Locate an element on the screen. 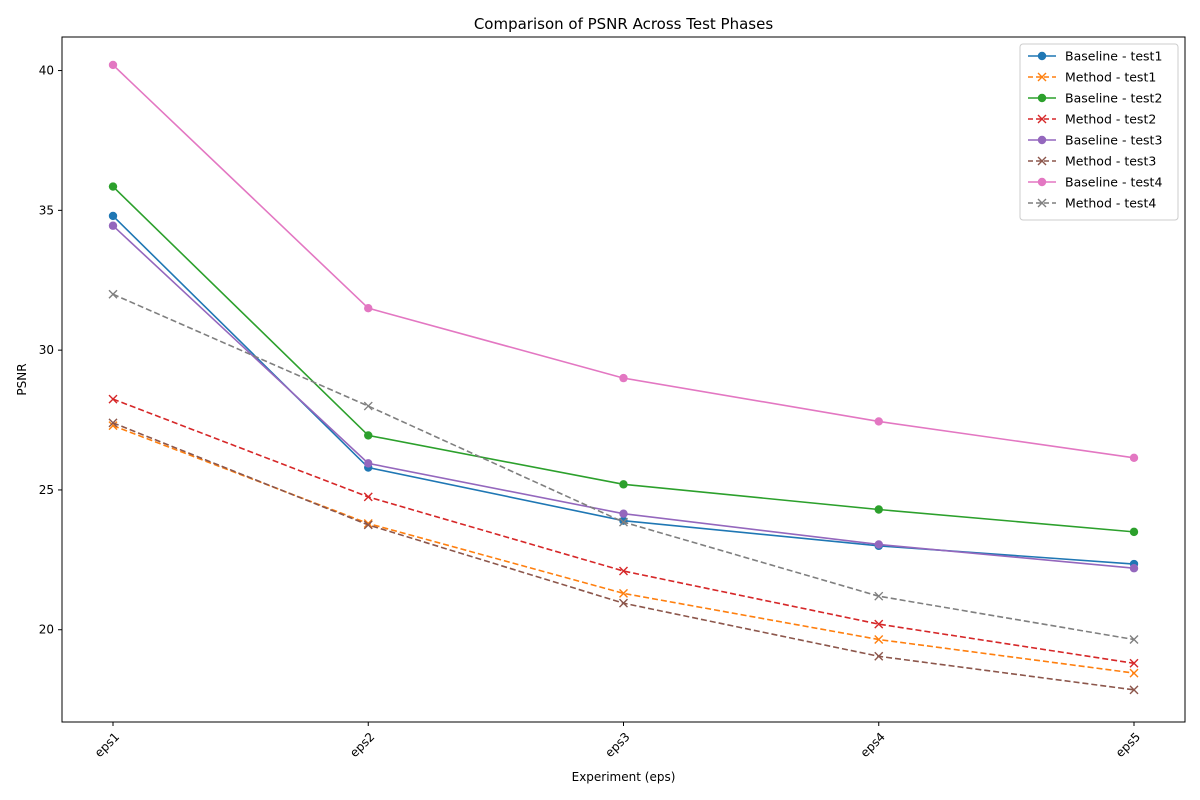  legend-label: Baseline - test1 is located at coordinates (1113, 56).